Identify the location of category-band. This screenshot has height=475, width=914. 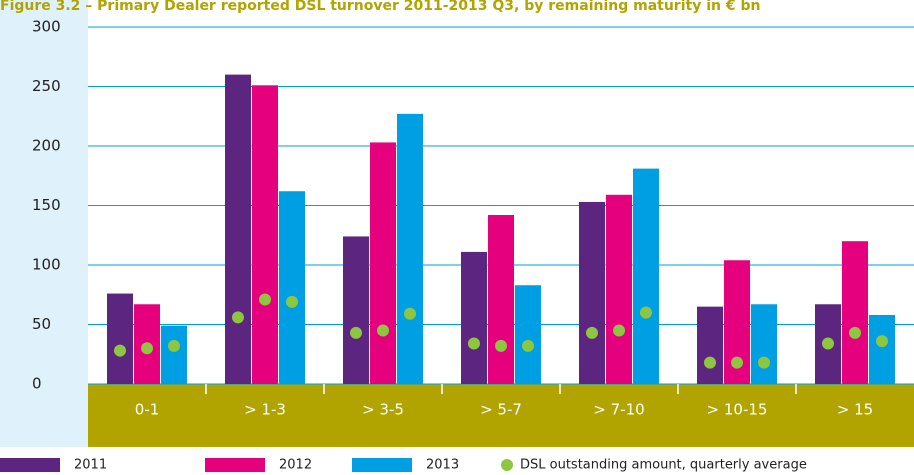
(501, 415).